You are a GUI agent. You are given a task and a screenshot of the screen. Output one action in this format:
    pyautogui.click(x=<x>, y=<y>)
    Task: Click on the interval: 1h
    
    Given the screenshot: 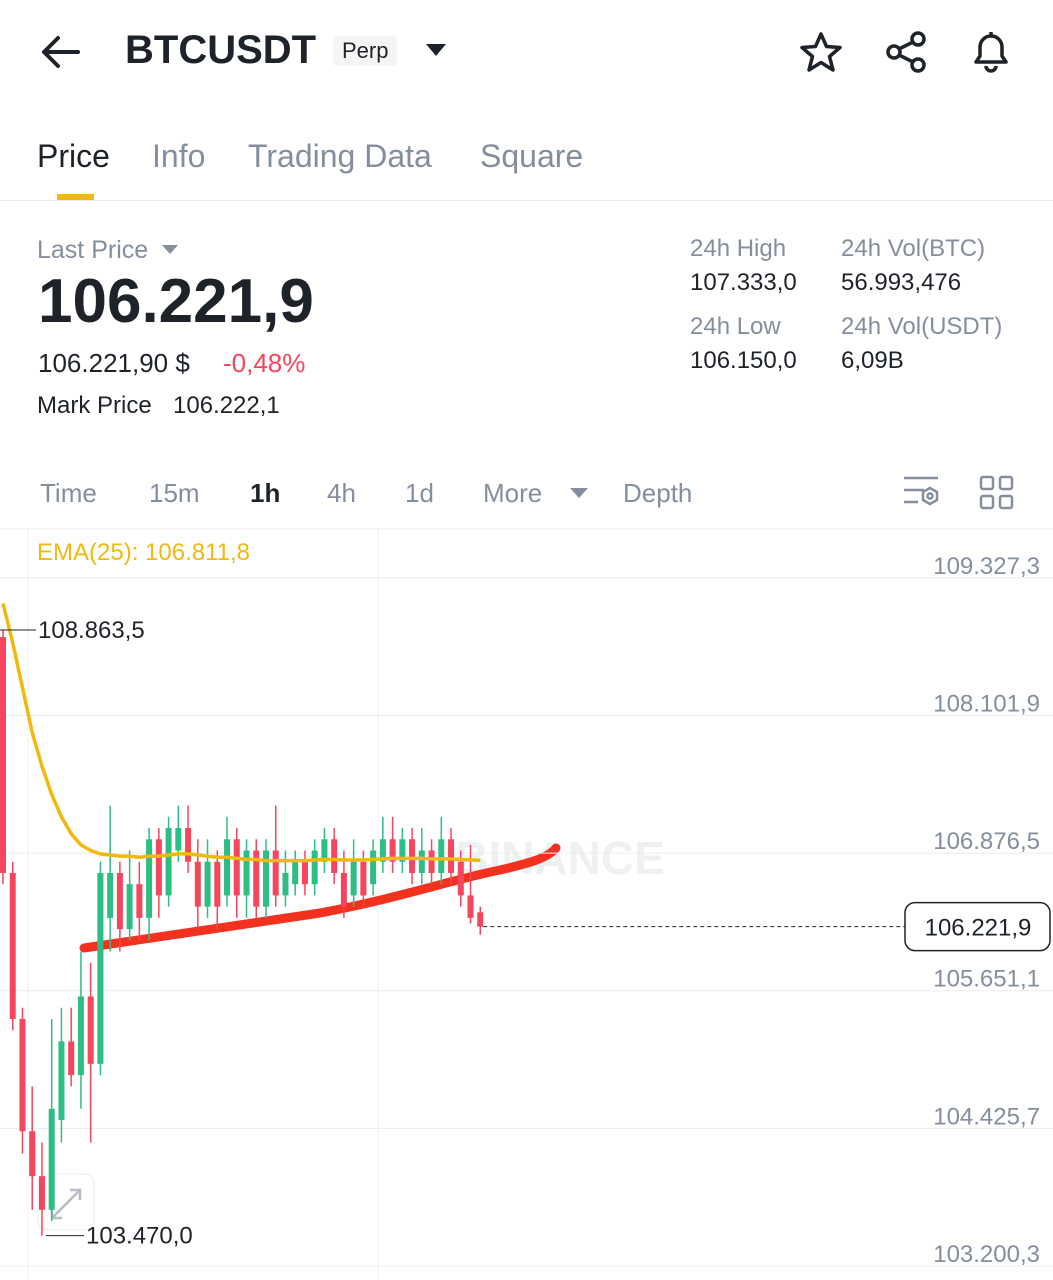 What is the action you would take?
    pyautogui.click(x=265, y=493)
    